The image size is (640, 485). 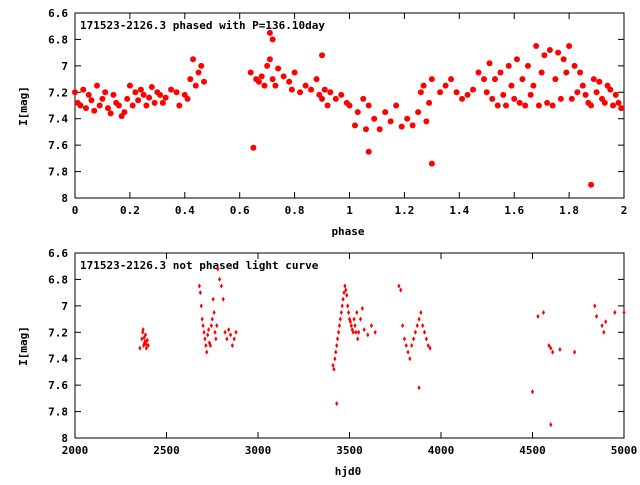 What do you see at coordinates (202, 25) in the screenshot?
I see `chart-title: 171523-2126.3 phased with P=136.10day` at bounding box center [202, 25].